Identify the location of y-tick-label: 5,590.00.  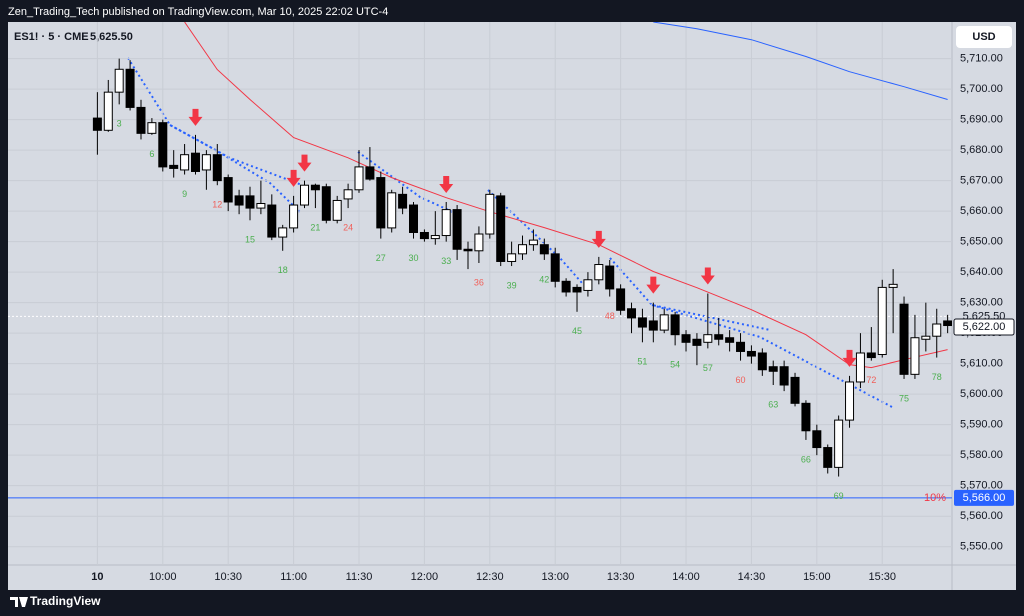
(981, 425).